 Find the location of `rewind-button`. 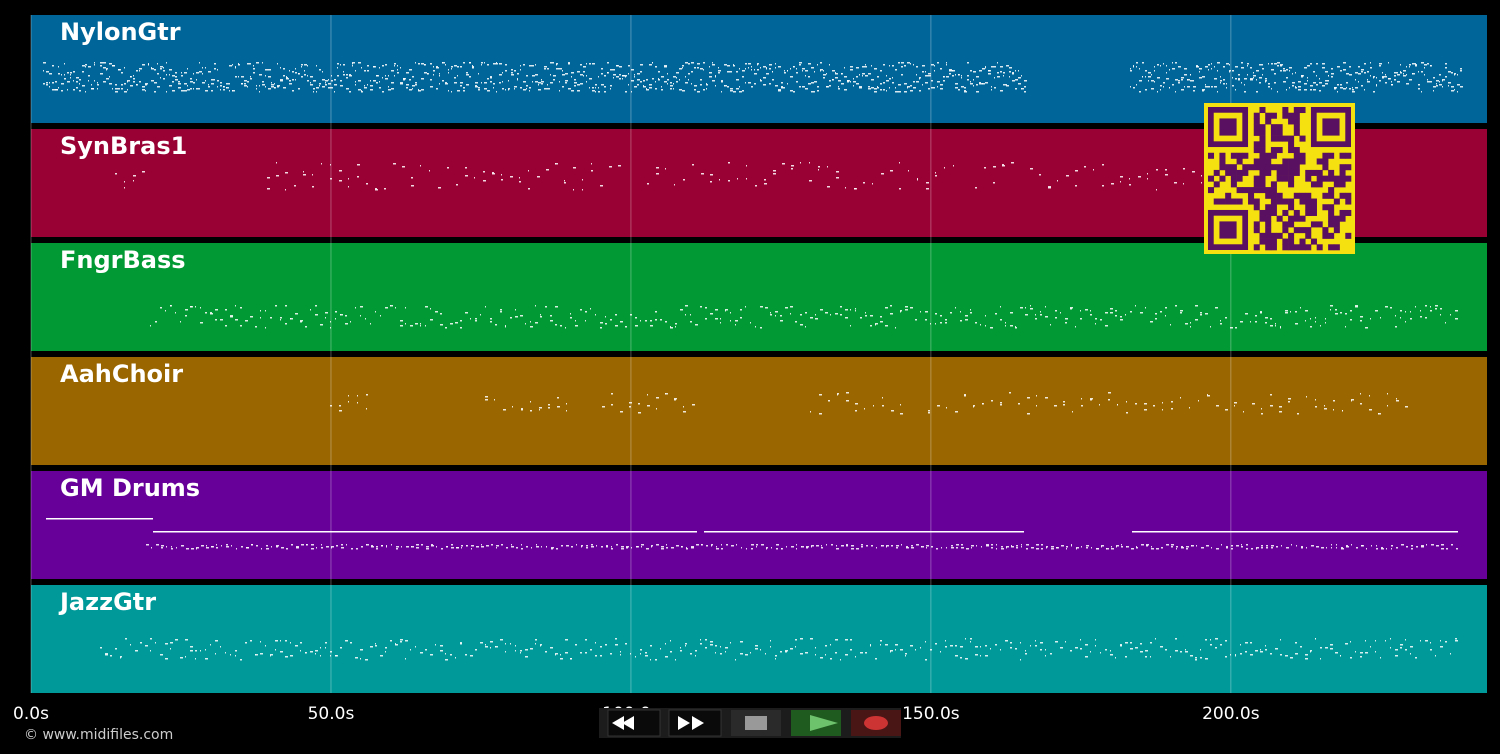

rewind-button is located at coordinates (634, 723).